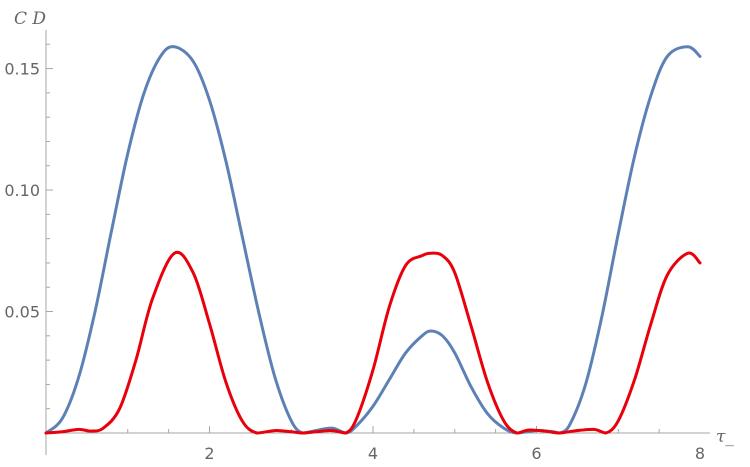  Describe the element at coordinates (700, 453) in the screenshot. I see `x-tick-label: 8` at that location.